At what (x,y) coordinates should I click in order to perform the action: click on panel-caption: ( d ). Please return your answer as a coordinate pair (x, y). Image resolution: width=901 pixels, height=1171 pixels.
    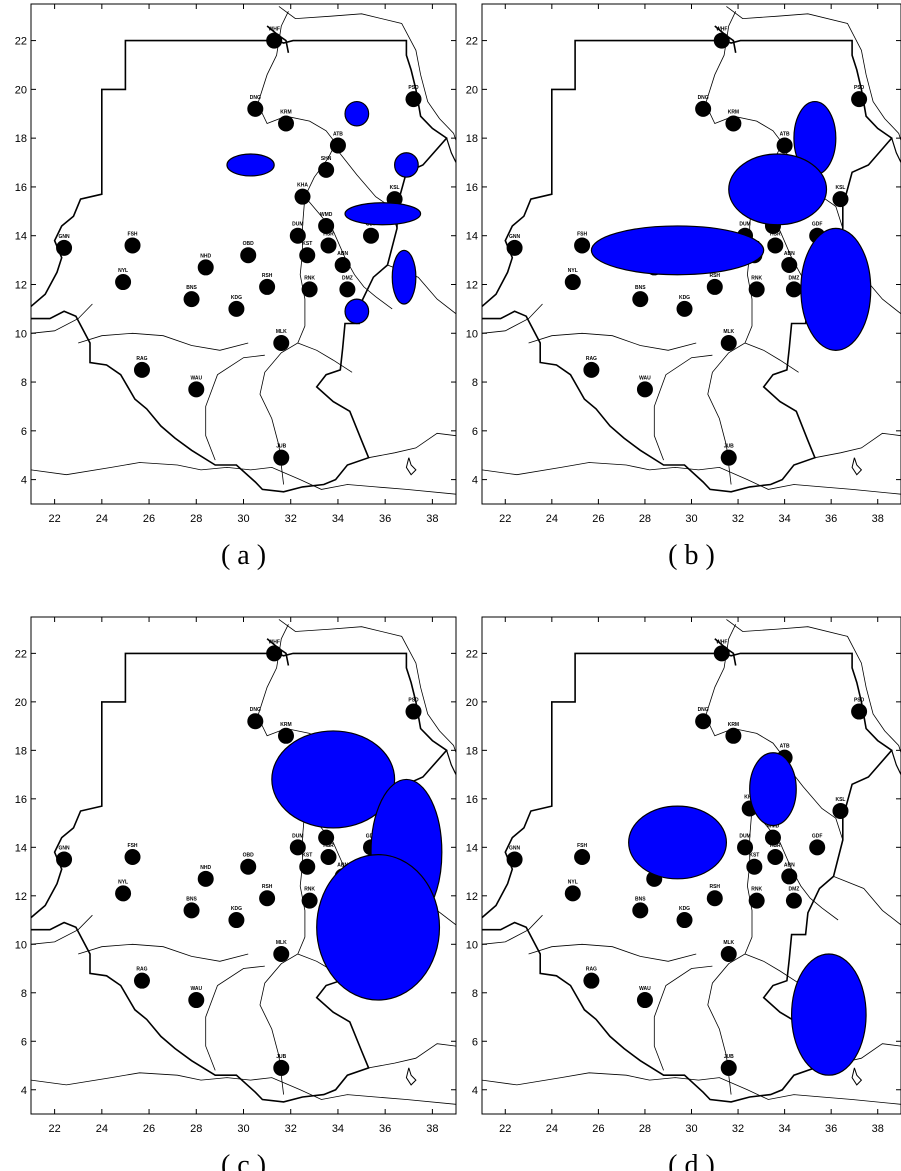
    Looking at the image, I should click on (691, 1160).